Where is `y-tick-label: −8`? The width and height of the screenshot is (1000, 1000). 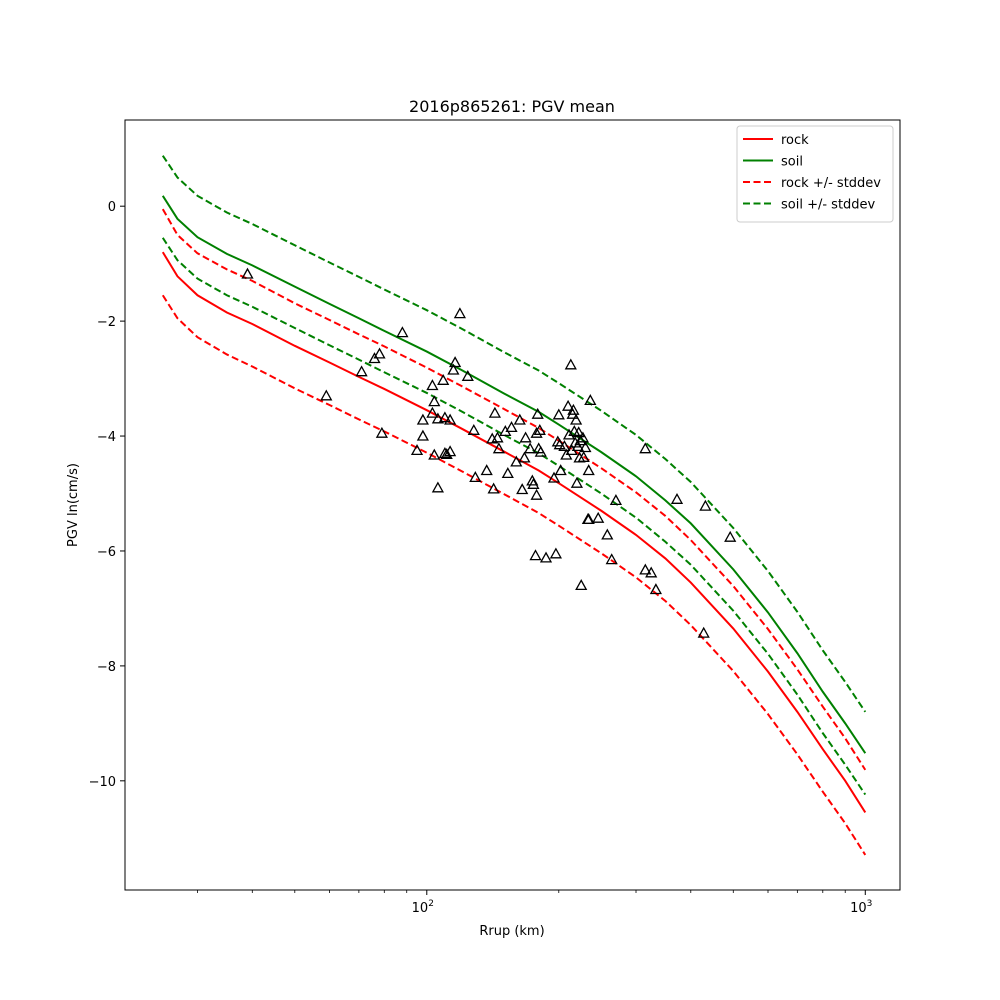
y-tick-label: −8 is located at coordinates (106, 667).